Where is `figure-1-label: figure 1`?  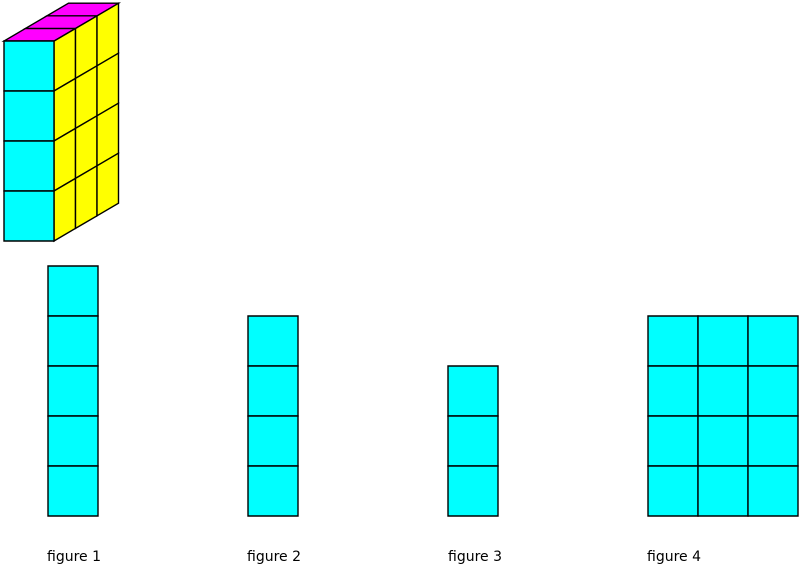
figure-1-label: figure 1 is located at coordinates (74, 557).